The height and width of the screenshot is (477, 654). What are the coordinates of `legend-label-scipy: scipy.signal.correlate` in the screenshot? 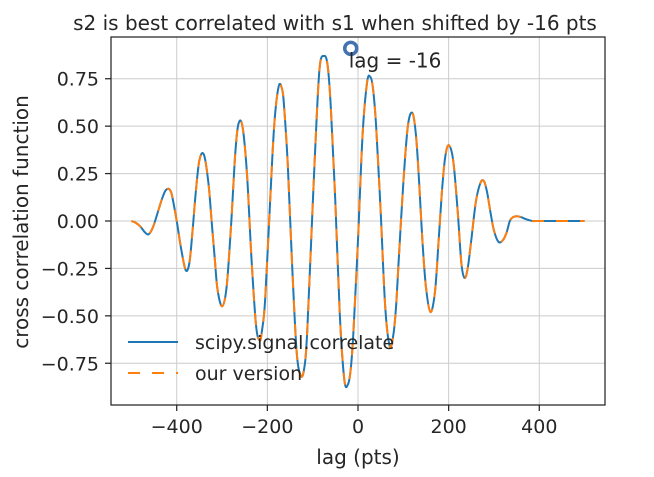 It's located at (294, 343).